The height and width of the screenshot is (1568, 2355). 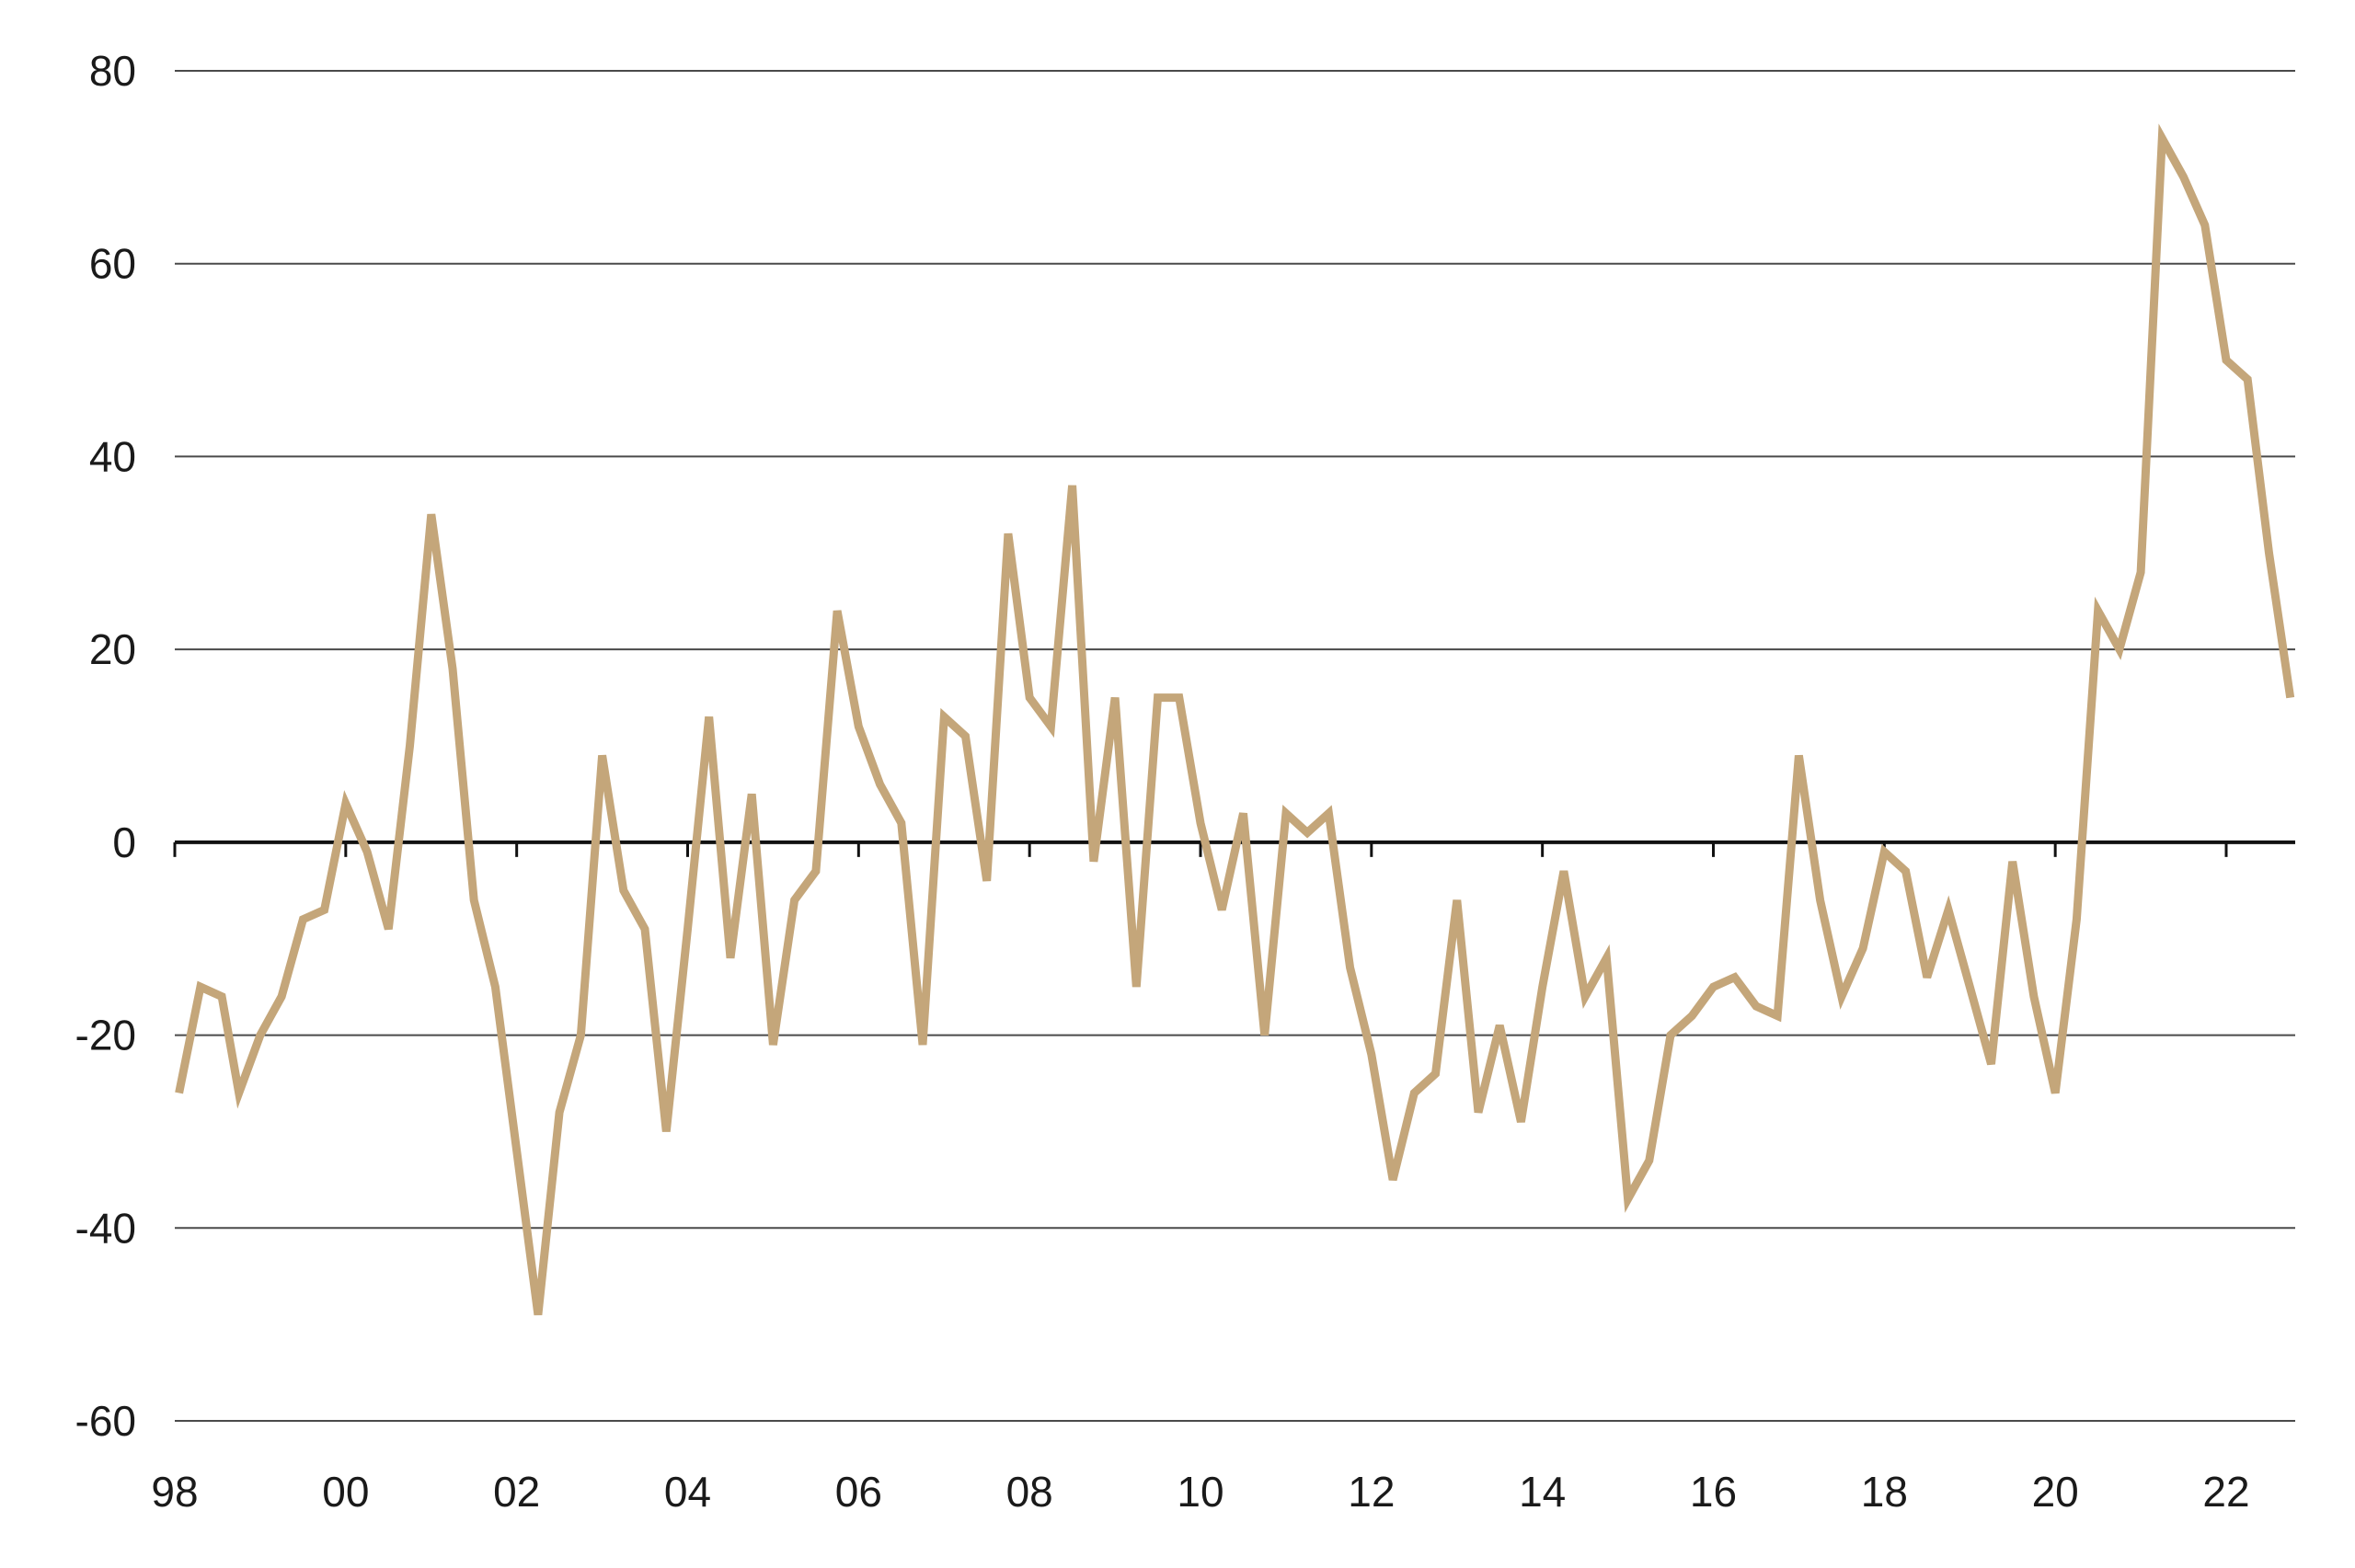 What do you see at coordinates (112, 71) in the screenshot?
I see `y-tick-label-80: 80` at bounding box center [112, 71].